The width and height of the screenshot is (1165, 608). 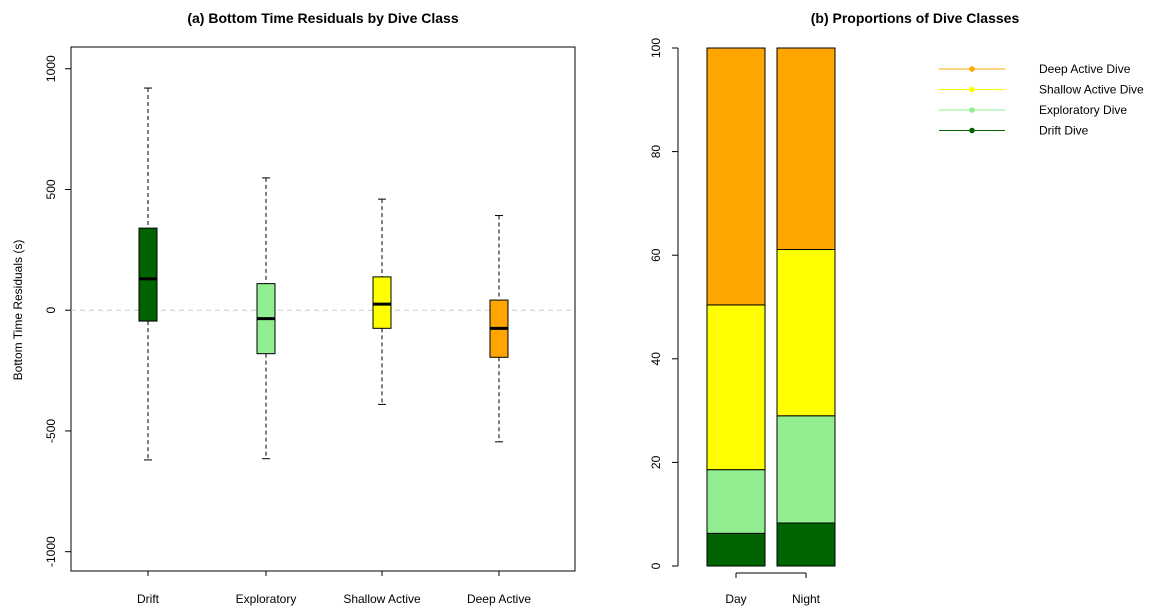 I want to click on boxplot-y-axis: -1000 -500 0 500 1000, so click(x=57, y=311).